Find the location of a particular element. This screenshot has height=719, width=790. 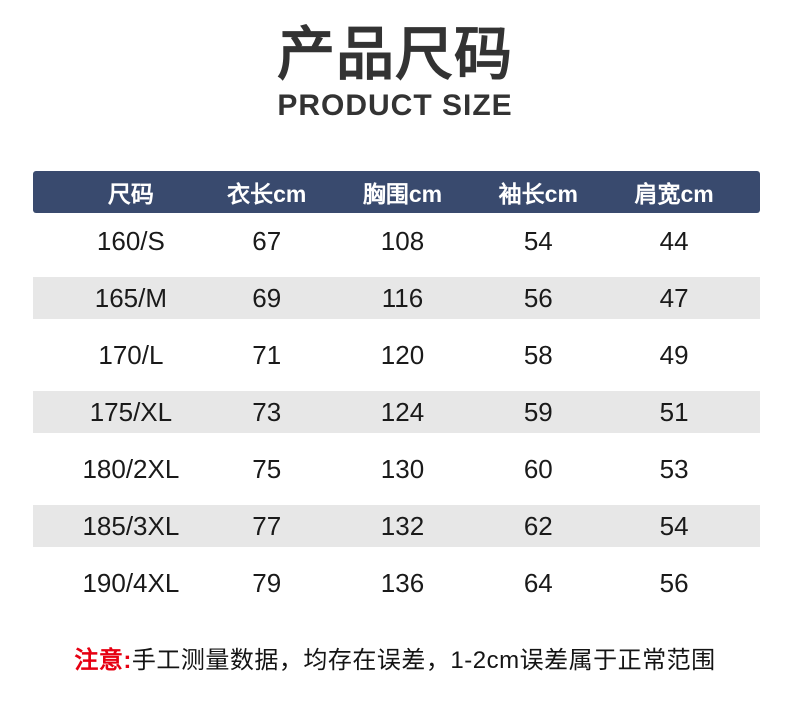

note-text: 手工测量数据，均存在误差，1-2cm误差属于正常范围 is located at coordinates (423, 660).